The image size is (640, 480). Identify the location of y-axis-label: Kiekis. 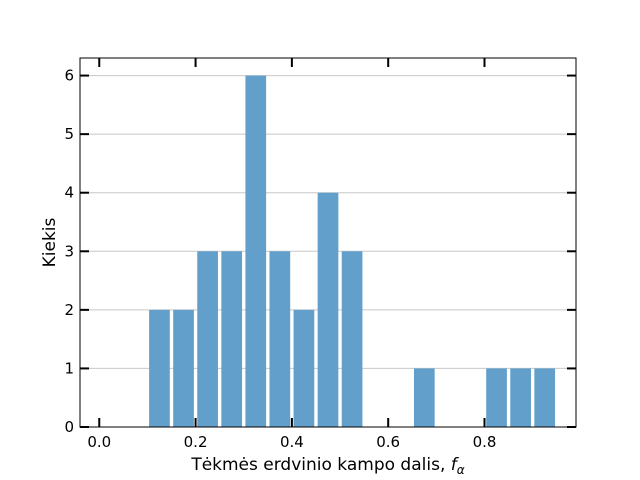
(50, 242).